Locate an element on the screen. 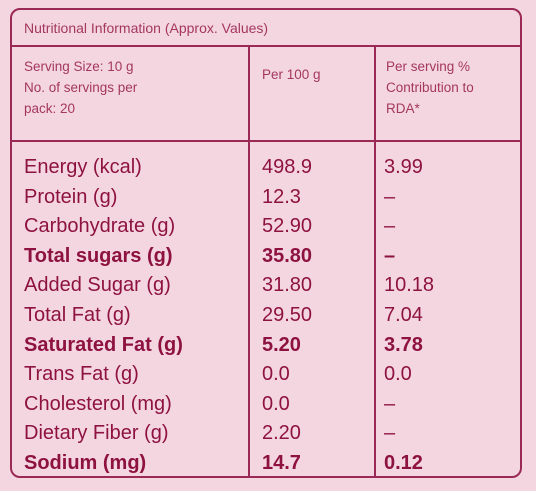 This screenshot has height=491, width=536. table-row: Sodium (mg) 14.7 0.12 is located at coordinates (266, 462).